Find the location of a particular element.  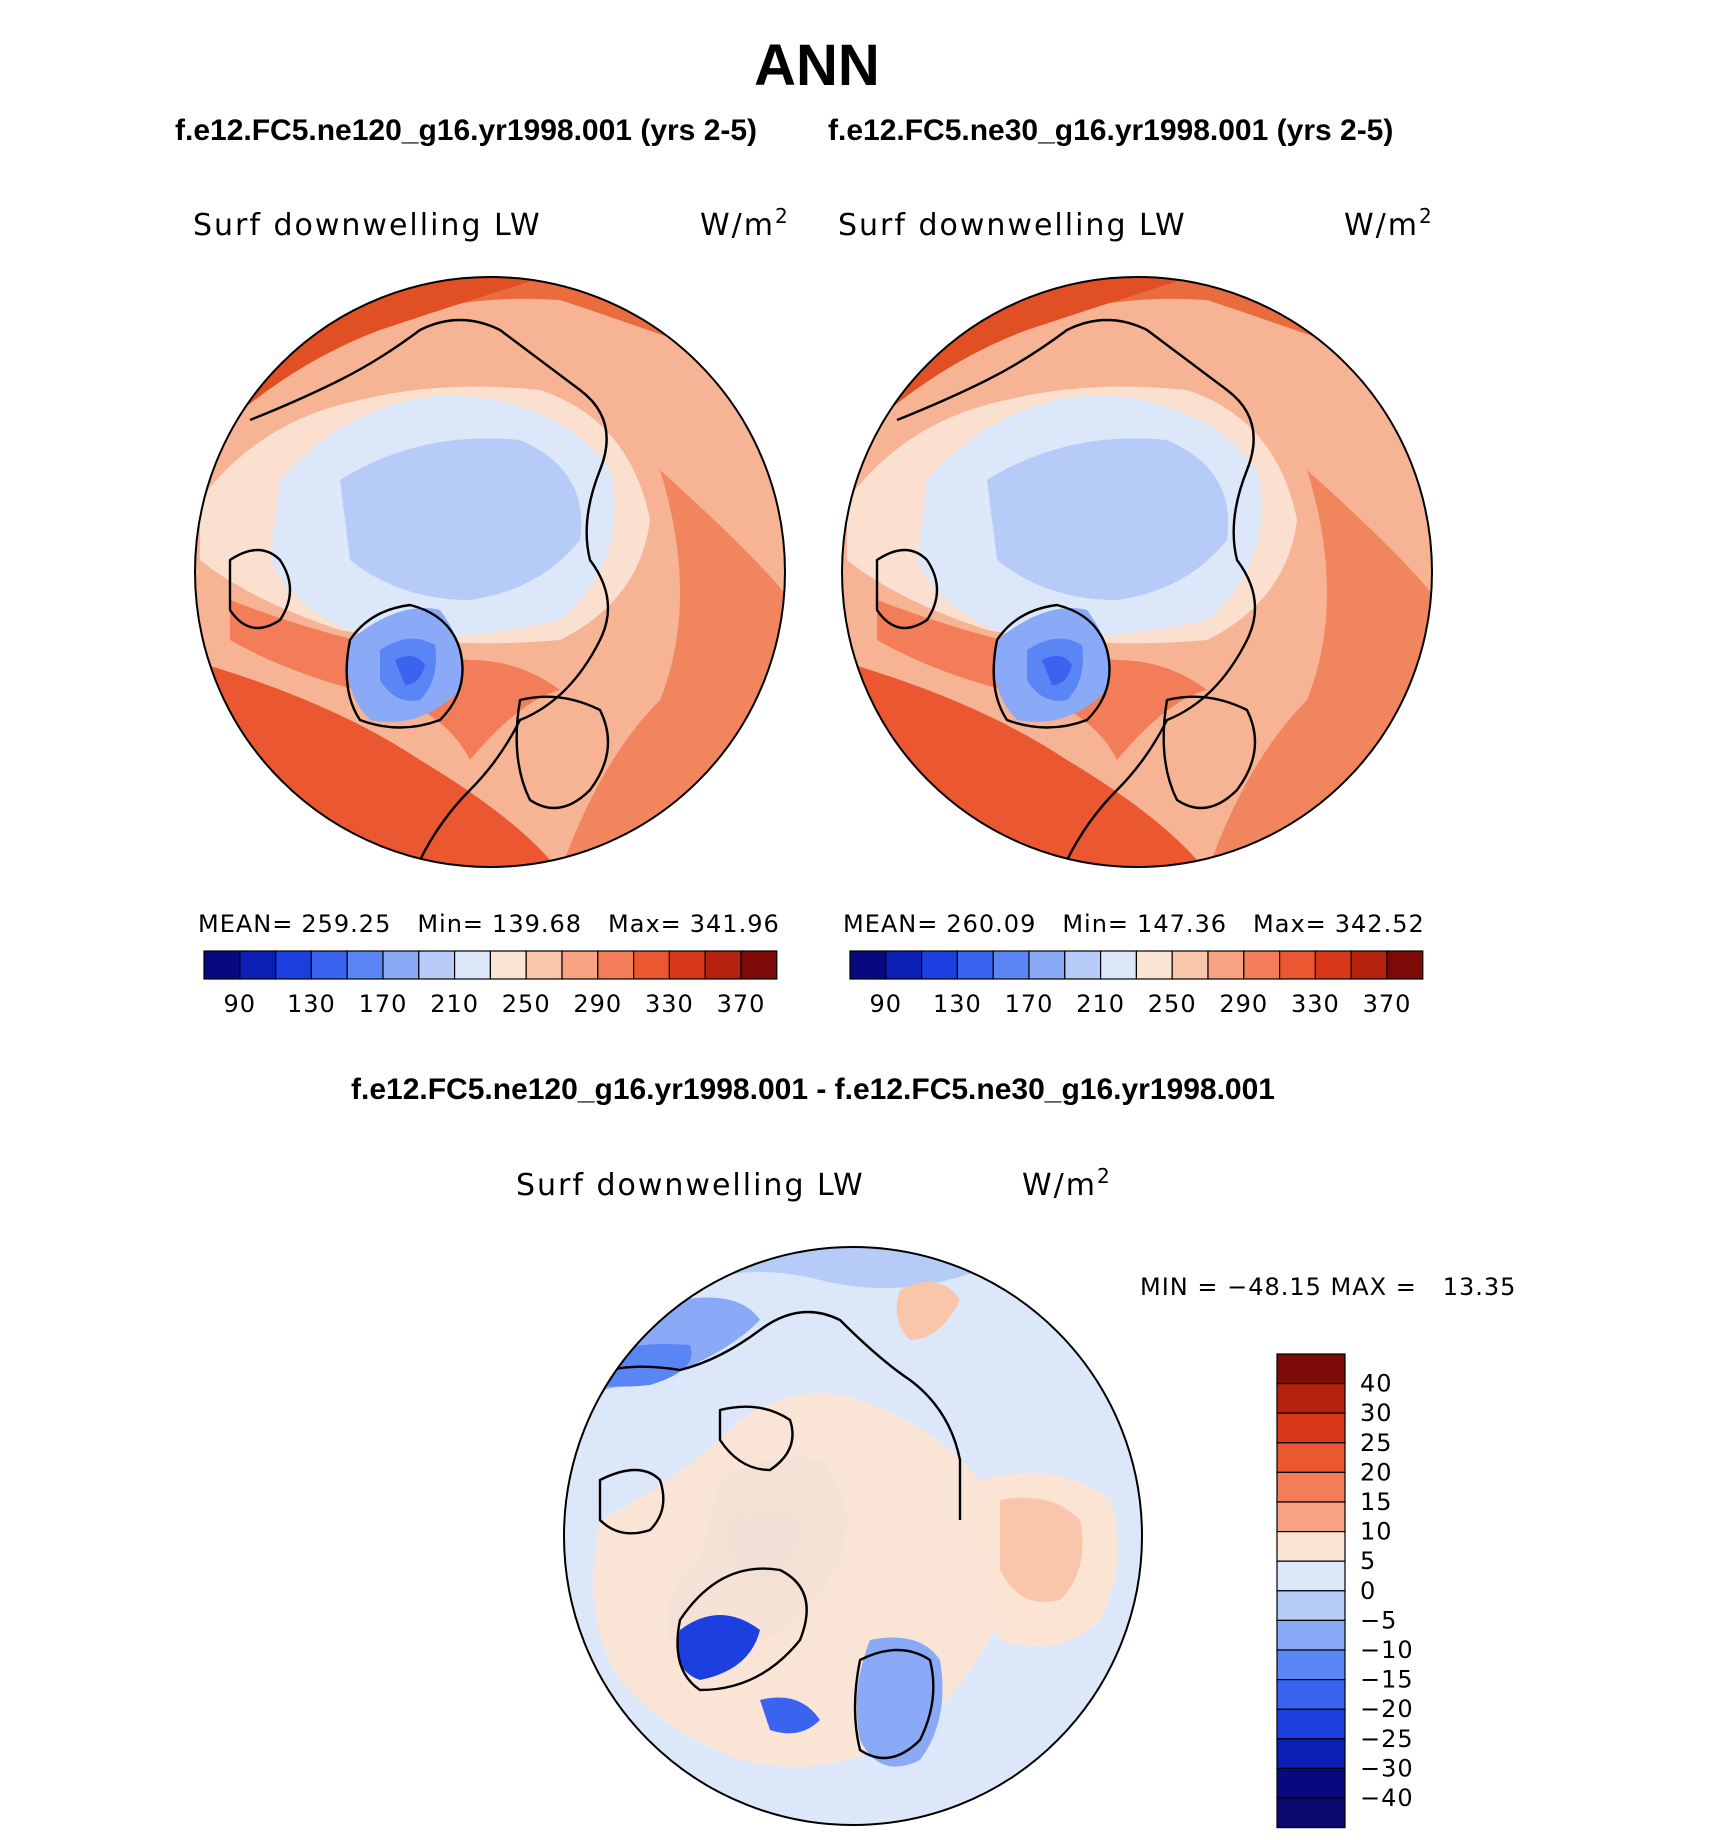

colorbar-tick-label: 20 is located at coordinates (1376, 1472).